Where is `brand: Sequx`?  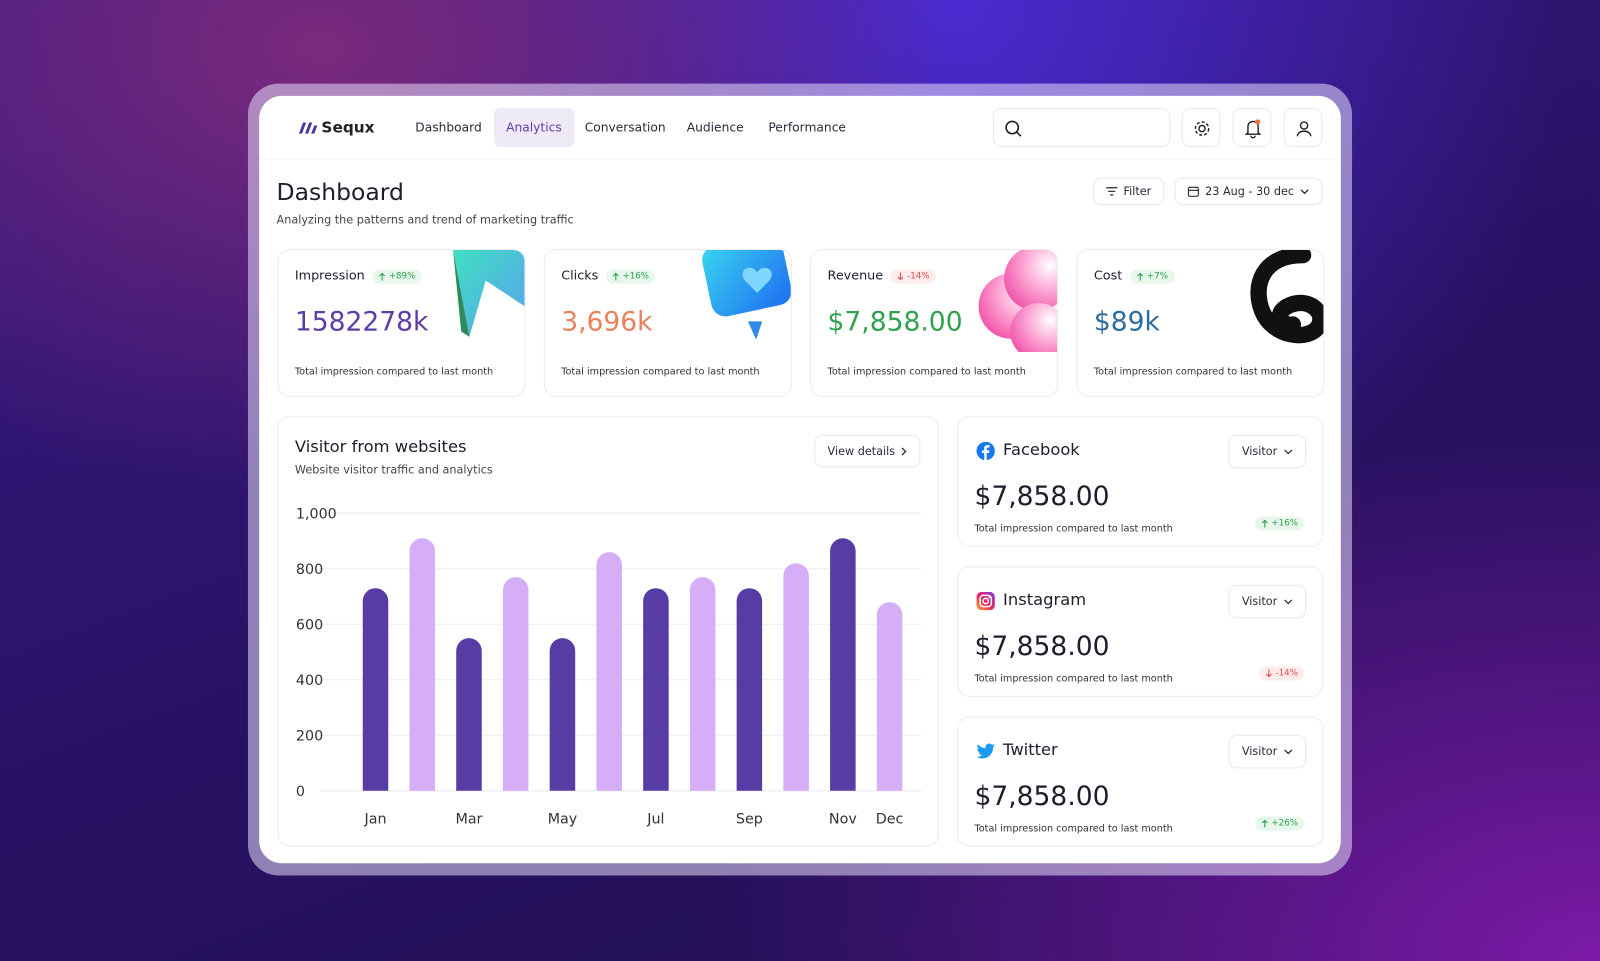
brand: Sequx is located at coordinates (348, 127).